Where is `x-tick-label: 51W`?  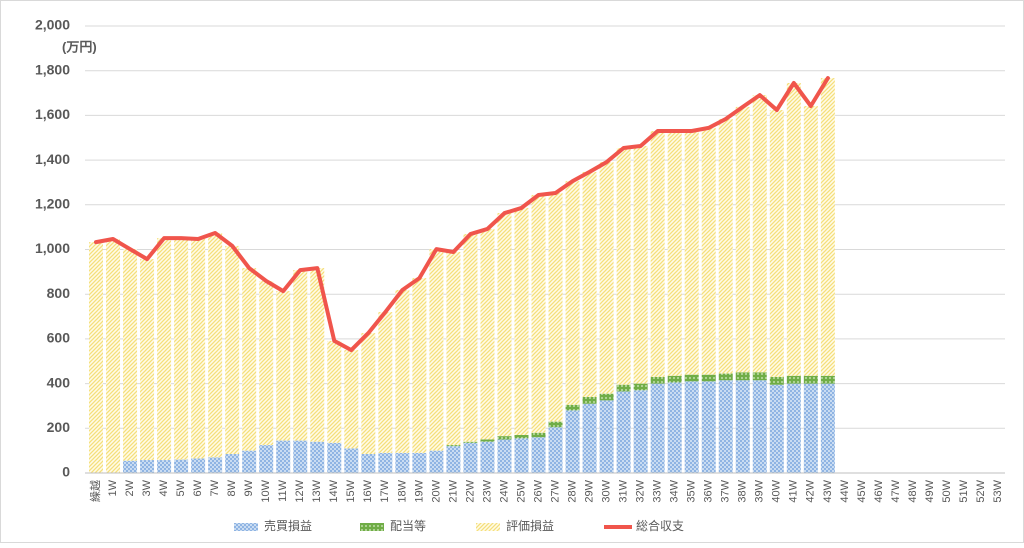
x-tick-label: 51W is located at coordinates (964, 490).